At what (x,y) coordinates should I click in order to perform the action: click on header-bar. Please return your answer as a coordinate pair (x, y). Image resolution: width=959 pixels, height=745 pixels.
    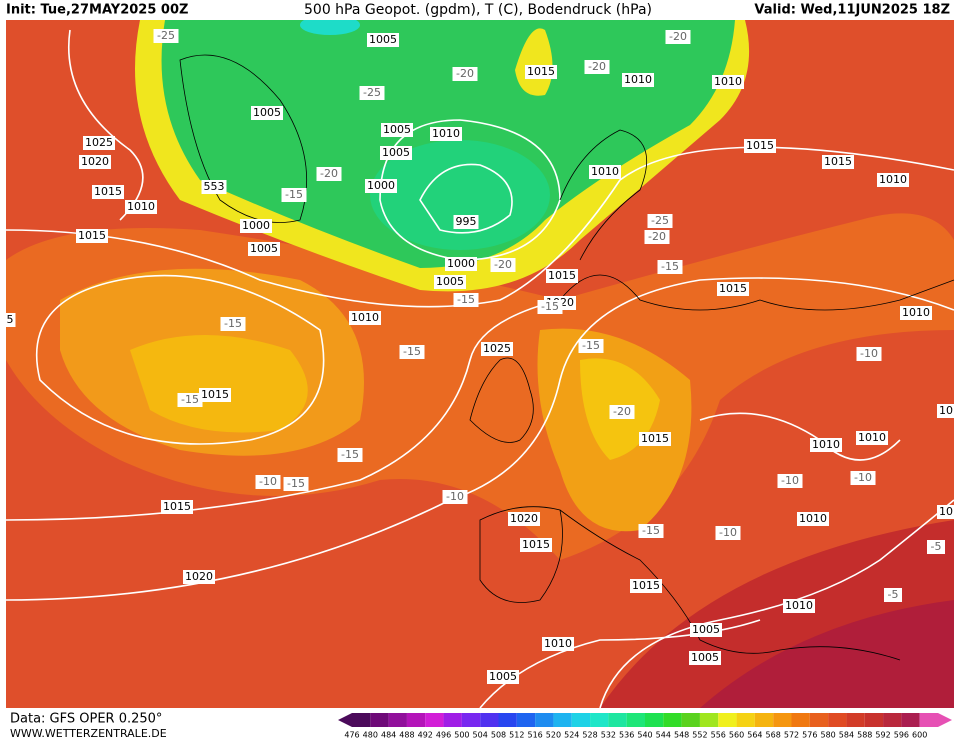
    Looking at the image, I should click on (479, 10).